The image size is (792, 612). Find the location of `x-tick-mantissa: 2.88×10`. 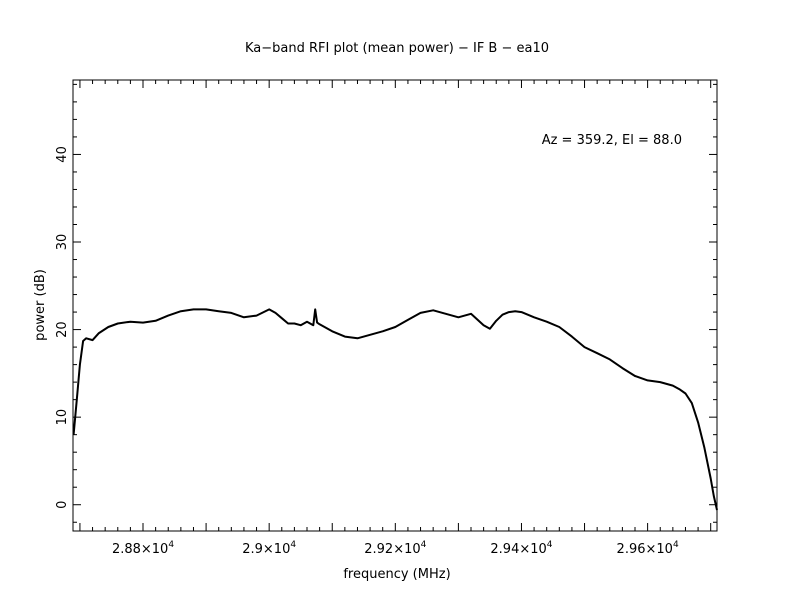

x-tick-mantissa: 2.88×10 is located at coordinates (140, 549).